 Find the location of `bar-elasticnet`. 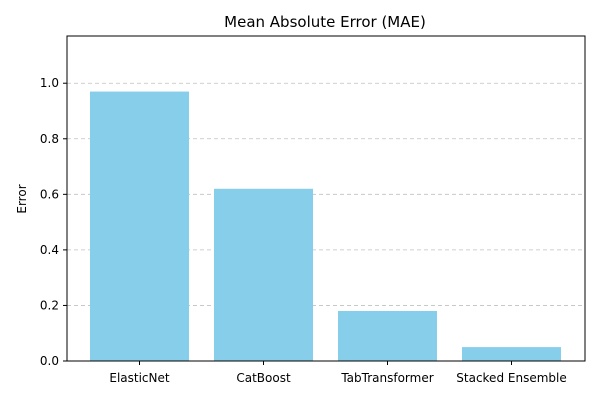

bar-elasticnet is located at coordinates (139, 226).